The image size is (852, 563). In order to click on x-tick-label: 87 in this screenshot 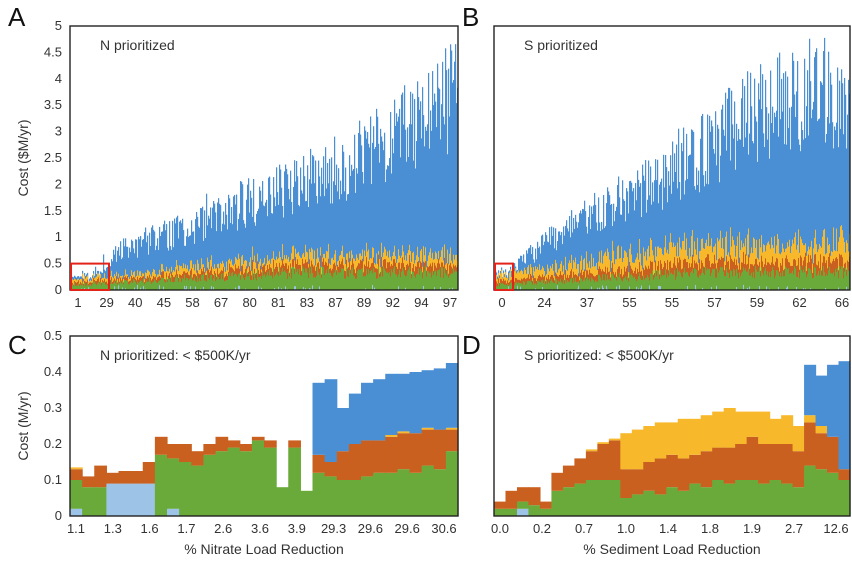, I will do `click(335, 302)`.